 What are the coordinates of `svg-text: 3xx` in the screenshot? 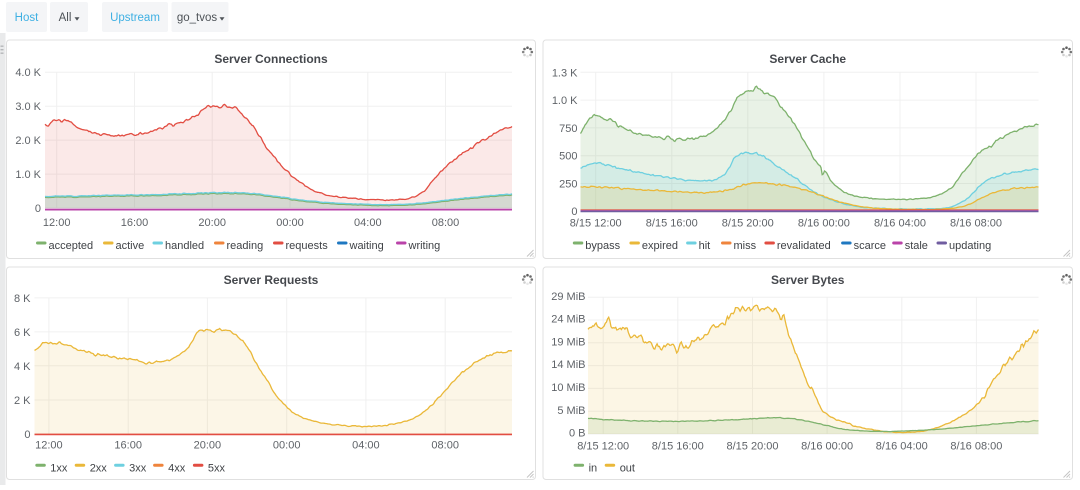 It's located at (138, 468).